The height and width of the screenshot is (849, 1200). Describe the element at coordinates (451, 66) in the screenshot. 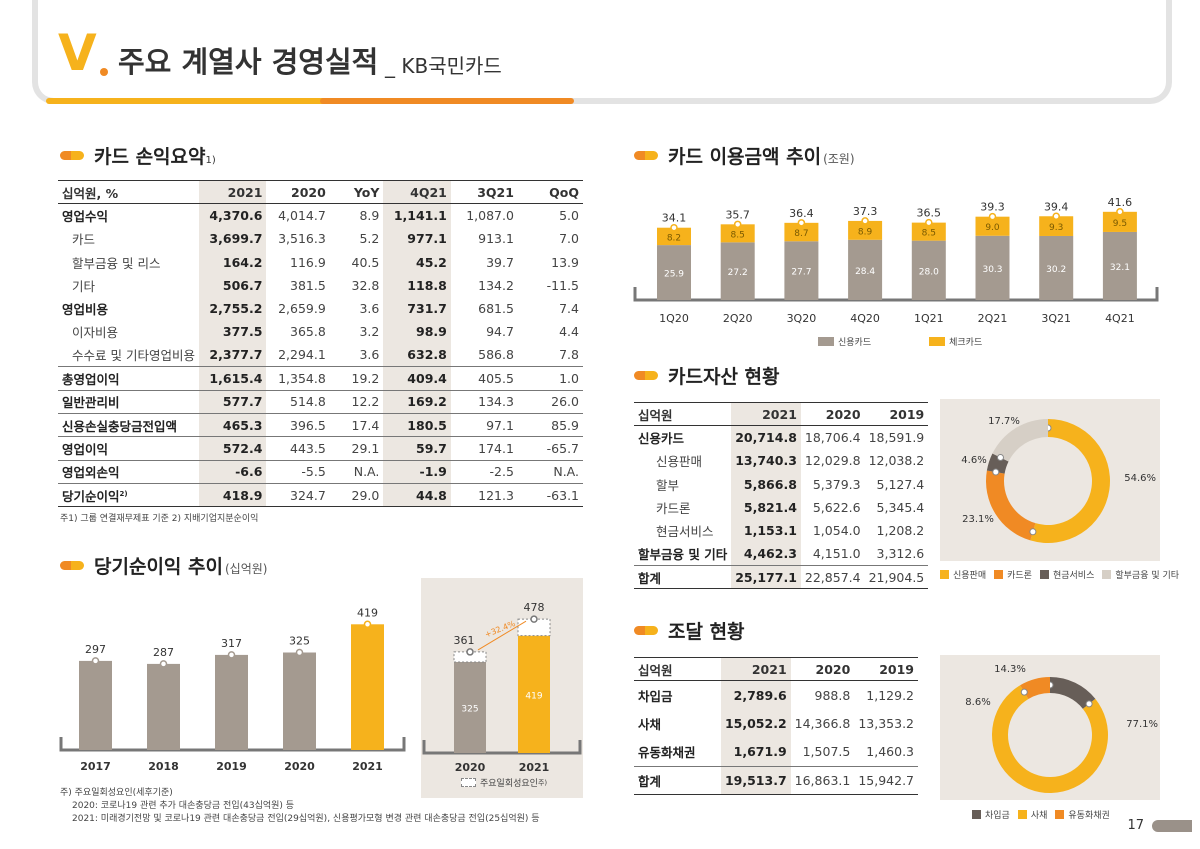

I see `page-subtitle-text: KB국민카드` at that location.